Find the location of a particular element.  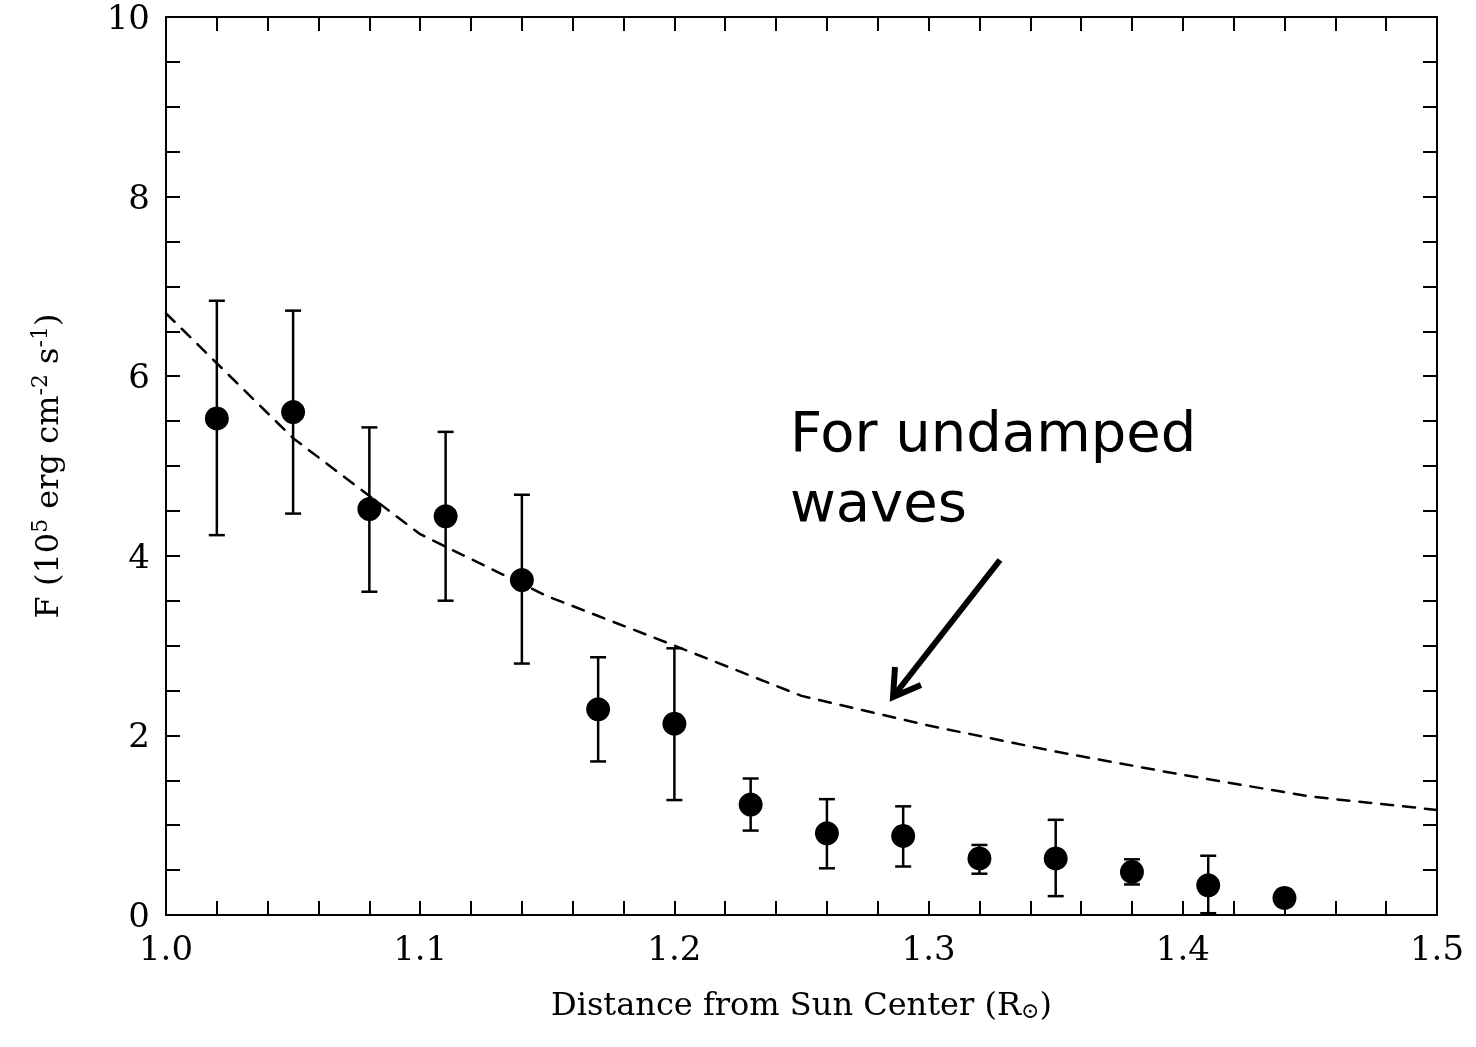

x-tick-label: 1.5 is located at coordinates (1437, 948).